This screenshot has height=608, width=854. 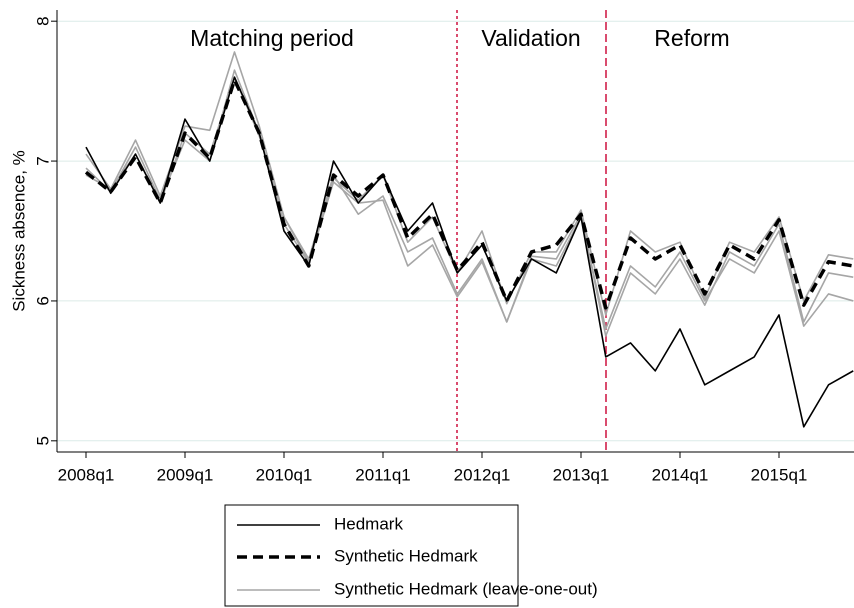 I want to click on x-tick-label: 2015q1, so click(x=779, y=474).